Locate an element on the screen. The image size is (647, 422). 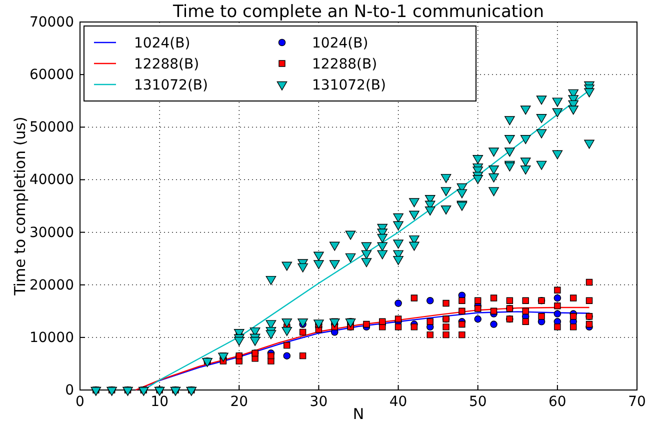
x-tick-label: 40 is located at coordinates (398, 402).